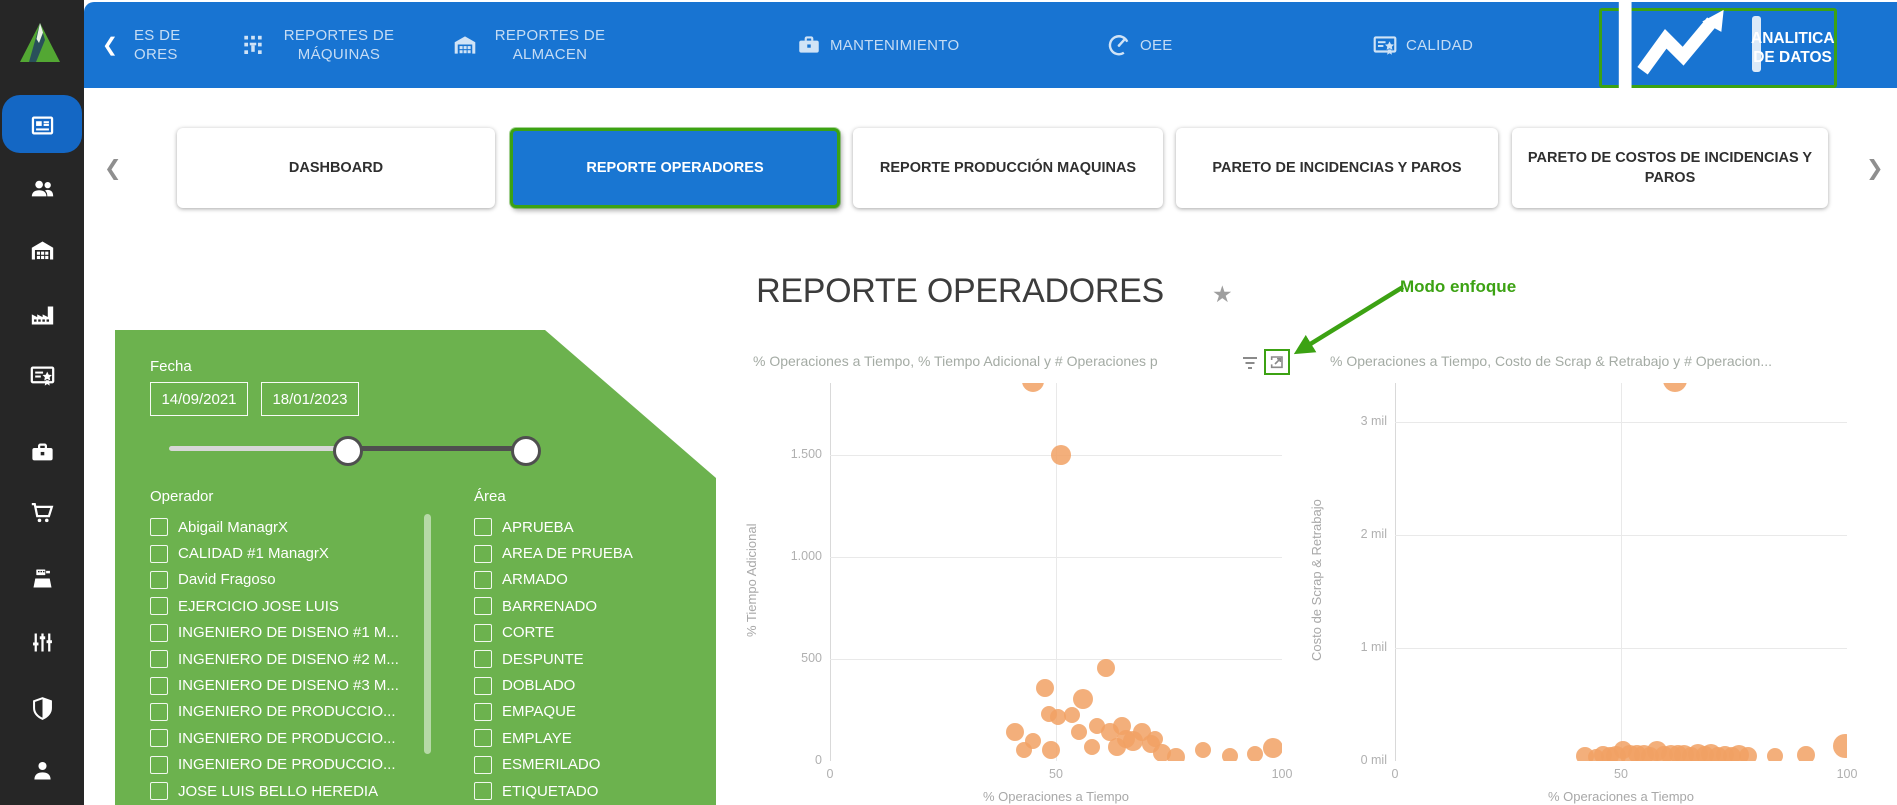  I want to click on nav-next-item-sliver, so click(1756, 44).